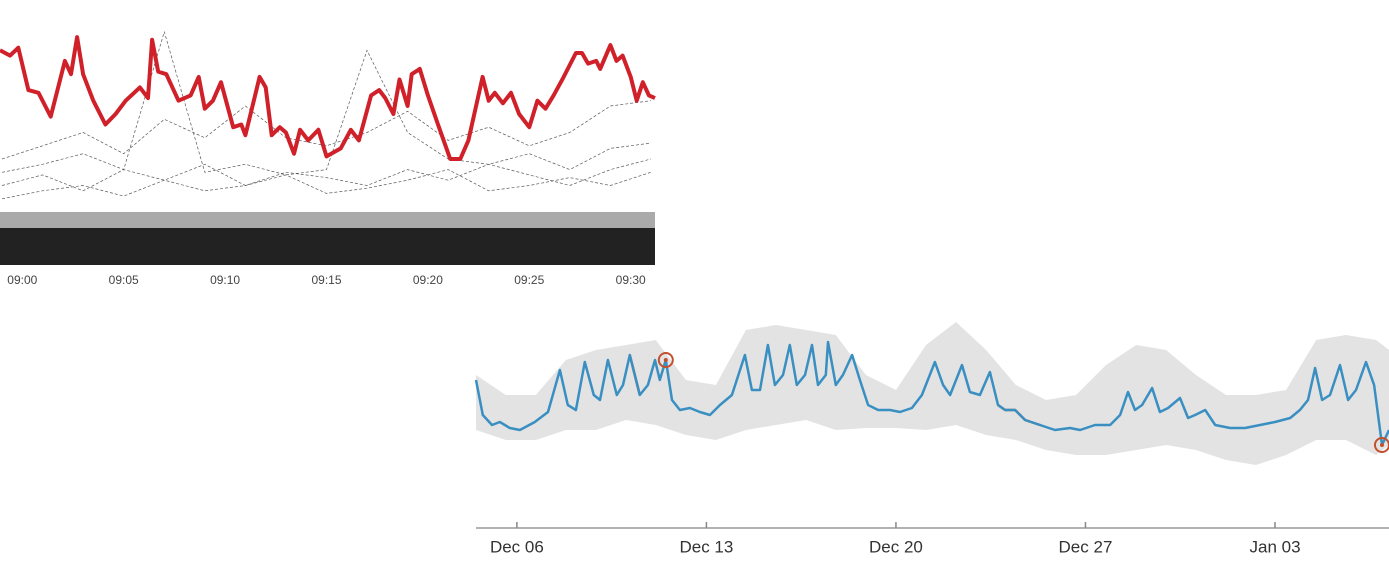 Image resolution: width=1389 pixels, height=562 pixels. I want to click on x-tick-label: 09:05, so click(124, 280).